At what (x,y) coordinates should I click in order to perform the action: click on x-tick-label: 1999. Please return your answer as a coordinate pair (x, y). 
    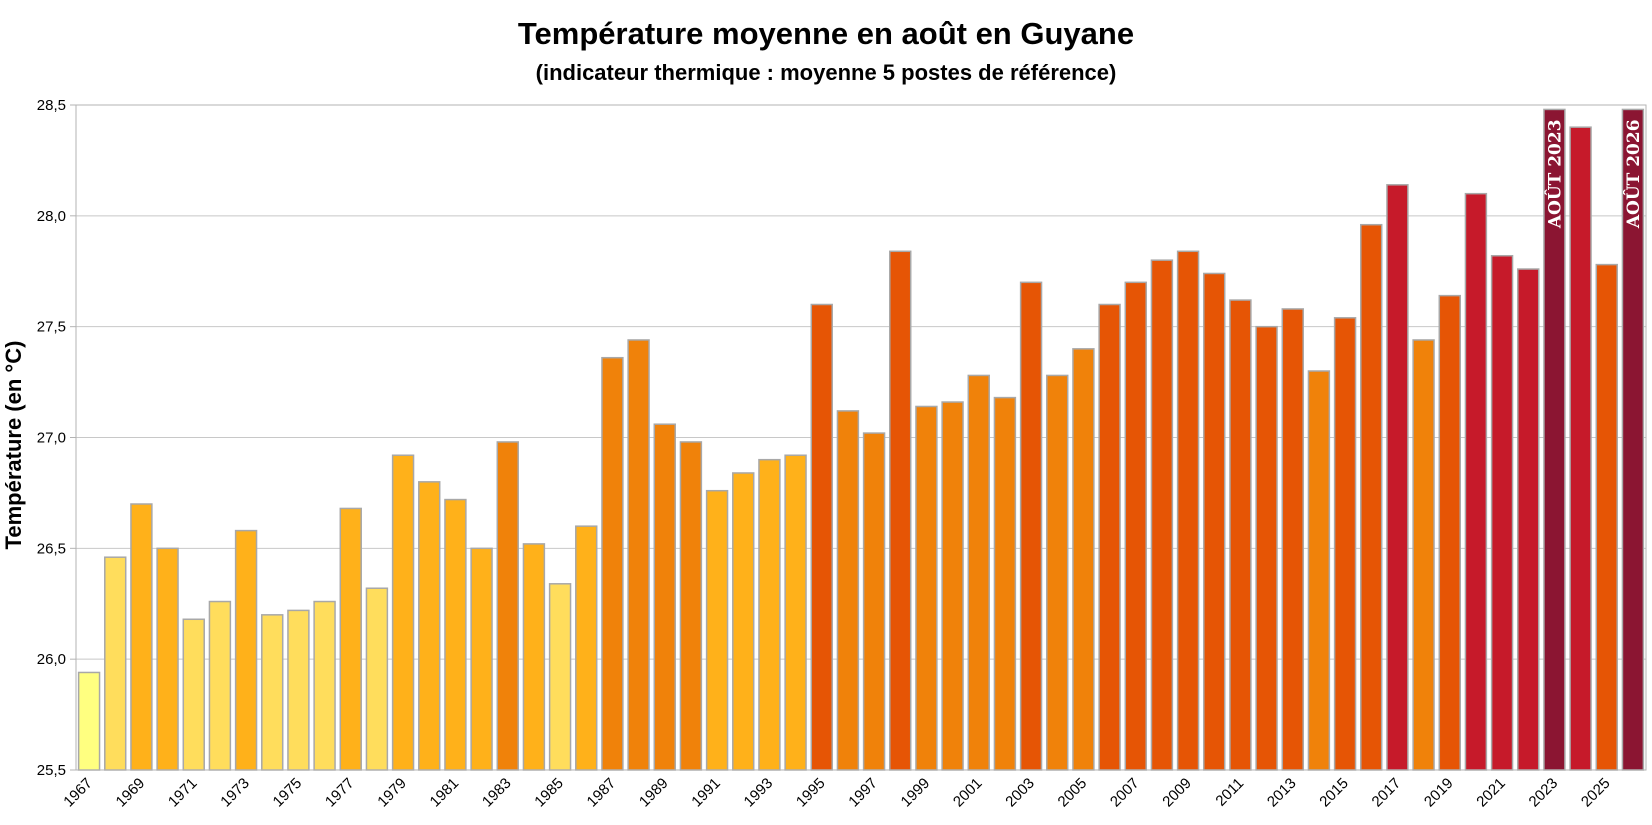
    Looking at the image, I should click on (916, 793).